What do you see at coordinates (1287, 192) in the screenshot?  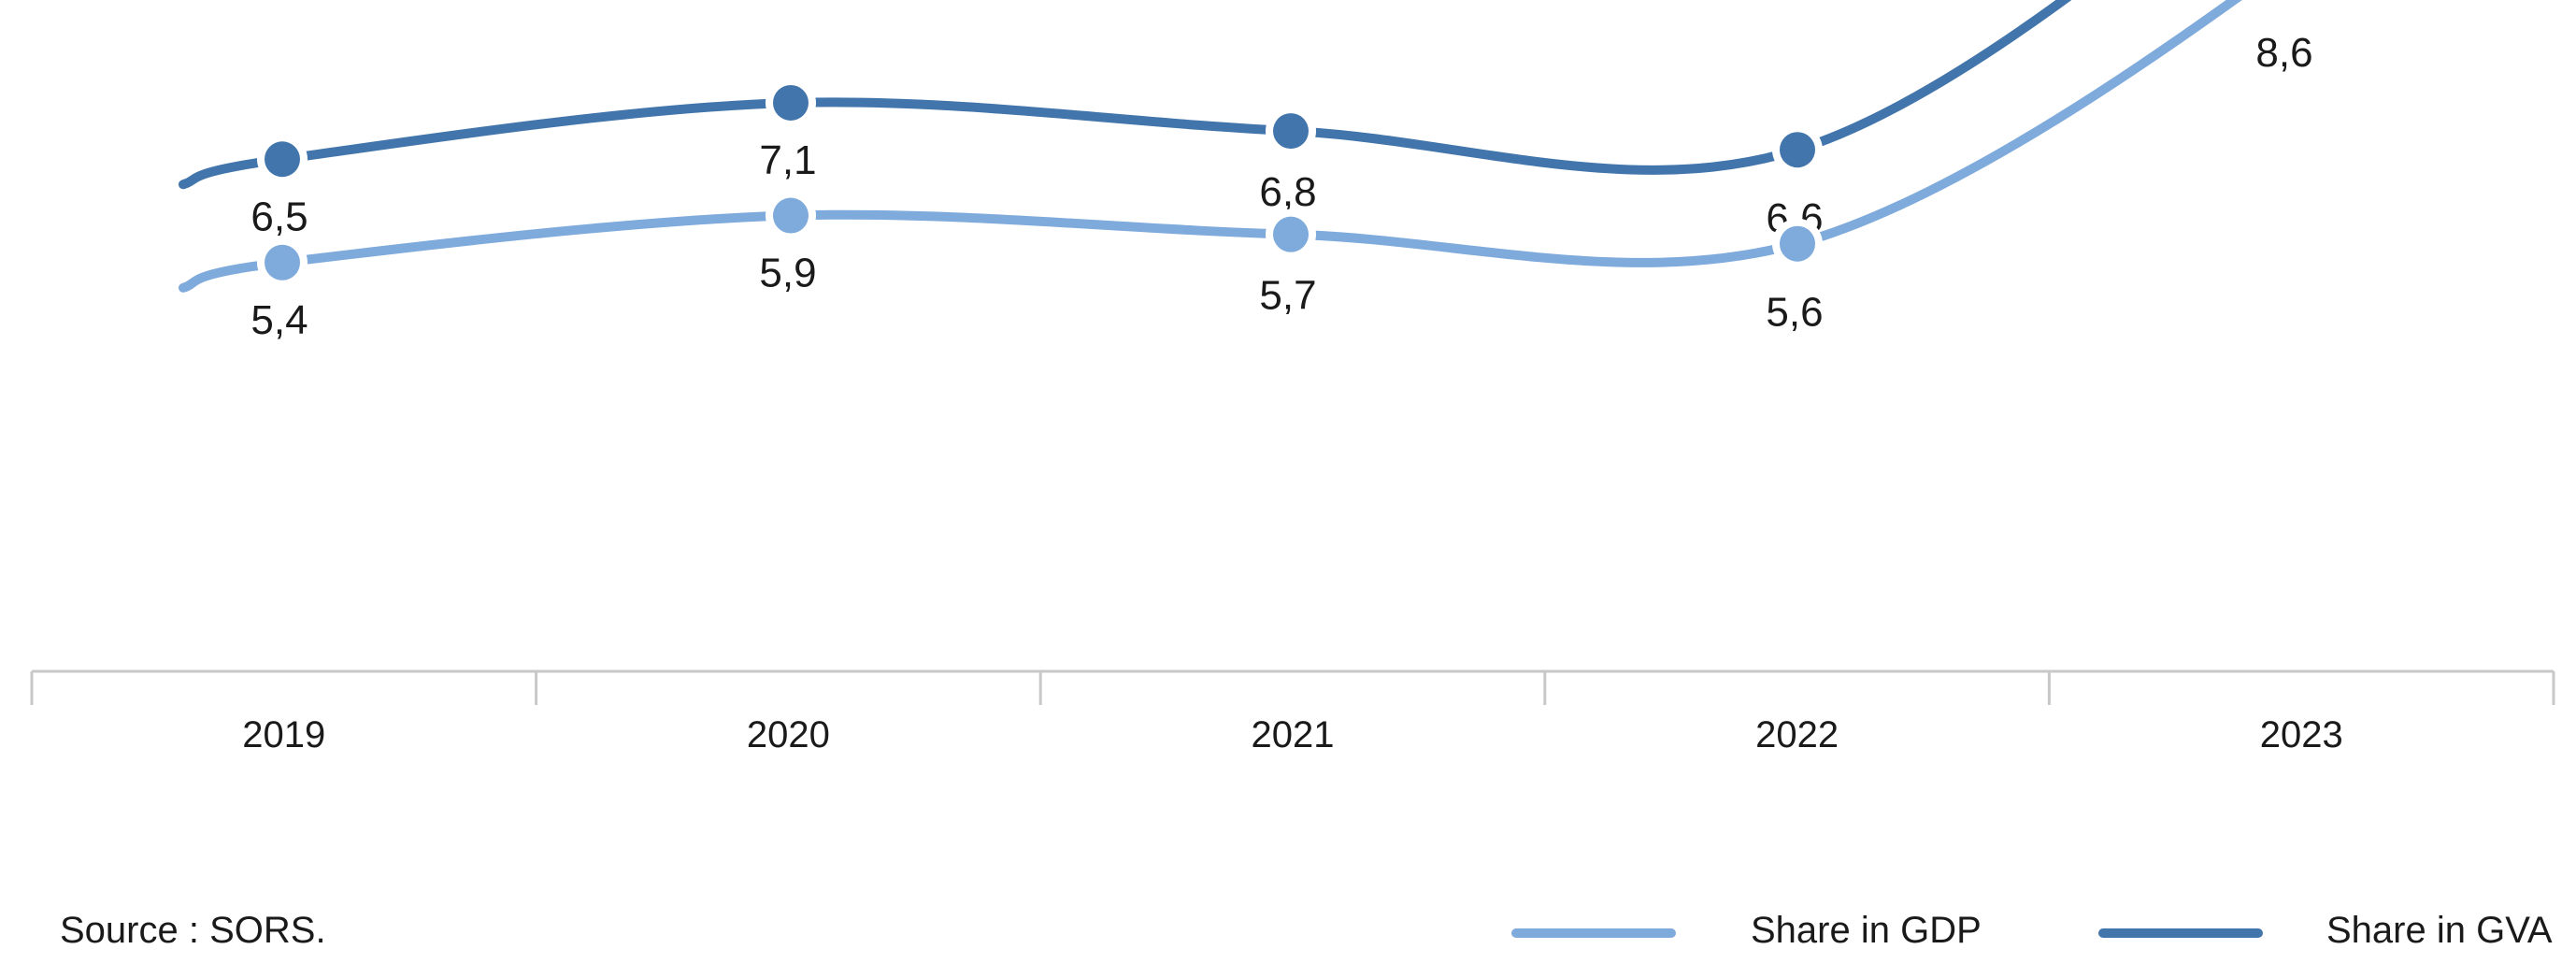 I see `data-label-gva: 6,8` at bounding box center [1287, 192].